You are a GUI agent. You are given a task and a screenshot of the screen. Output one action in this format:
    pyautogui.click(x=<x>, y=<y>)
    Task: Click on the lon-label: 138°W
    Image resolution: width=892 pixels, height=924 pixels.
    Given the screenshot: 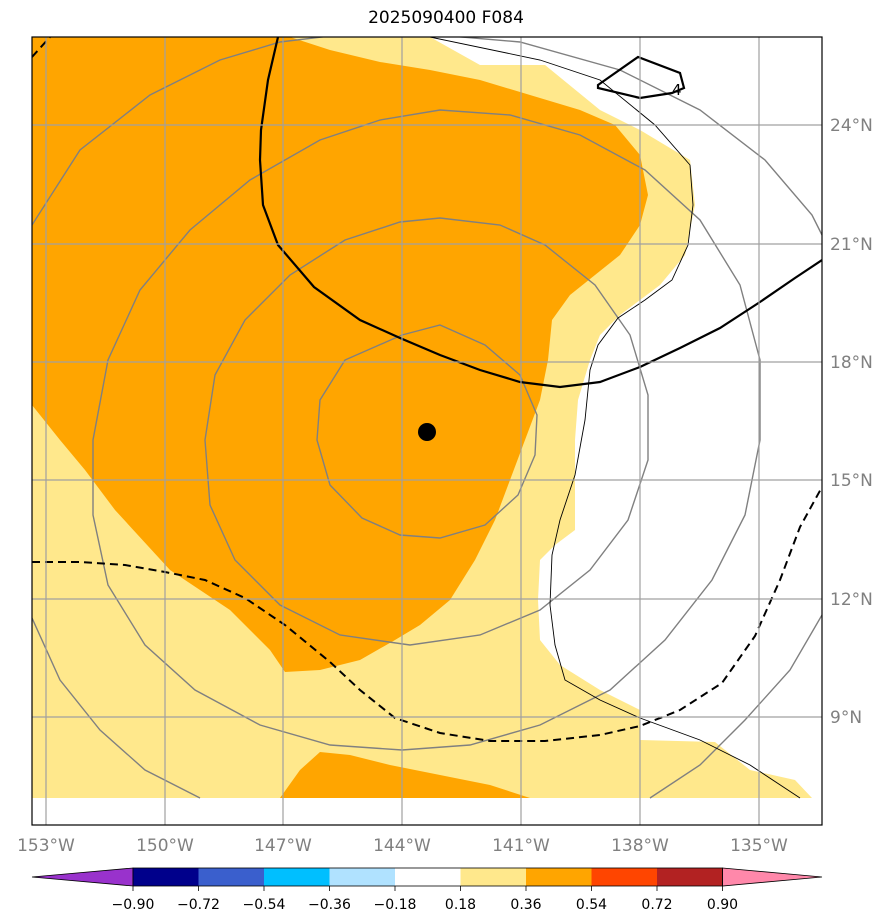 What is the action you would take?
    pyautogui.click(x=640, y=846)
    